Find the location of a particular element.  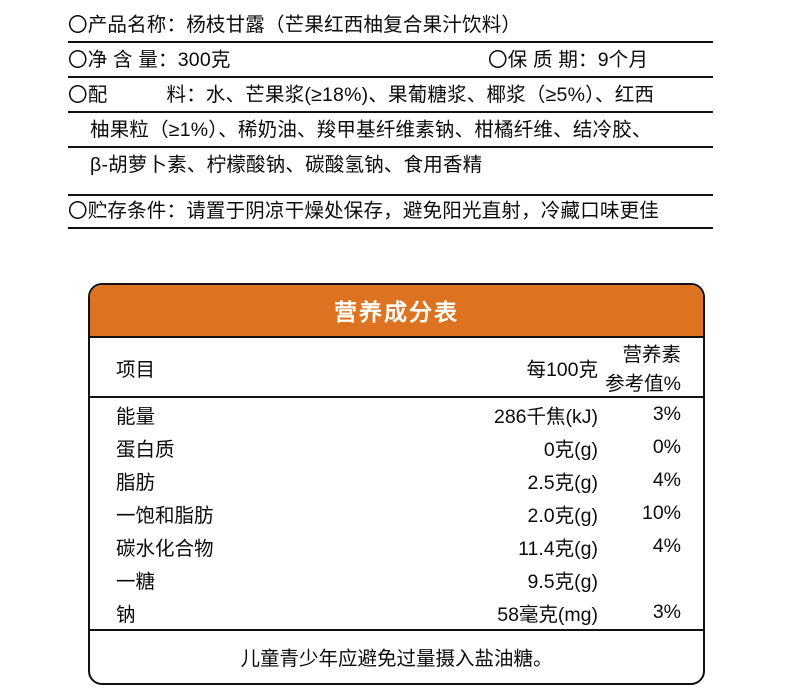

info-row-storage: 〇贮存条件：请置于阴凉干燥处保存，避免阳光直射，冷藏口味更佳 is located at coordinates (390, 211).